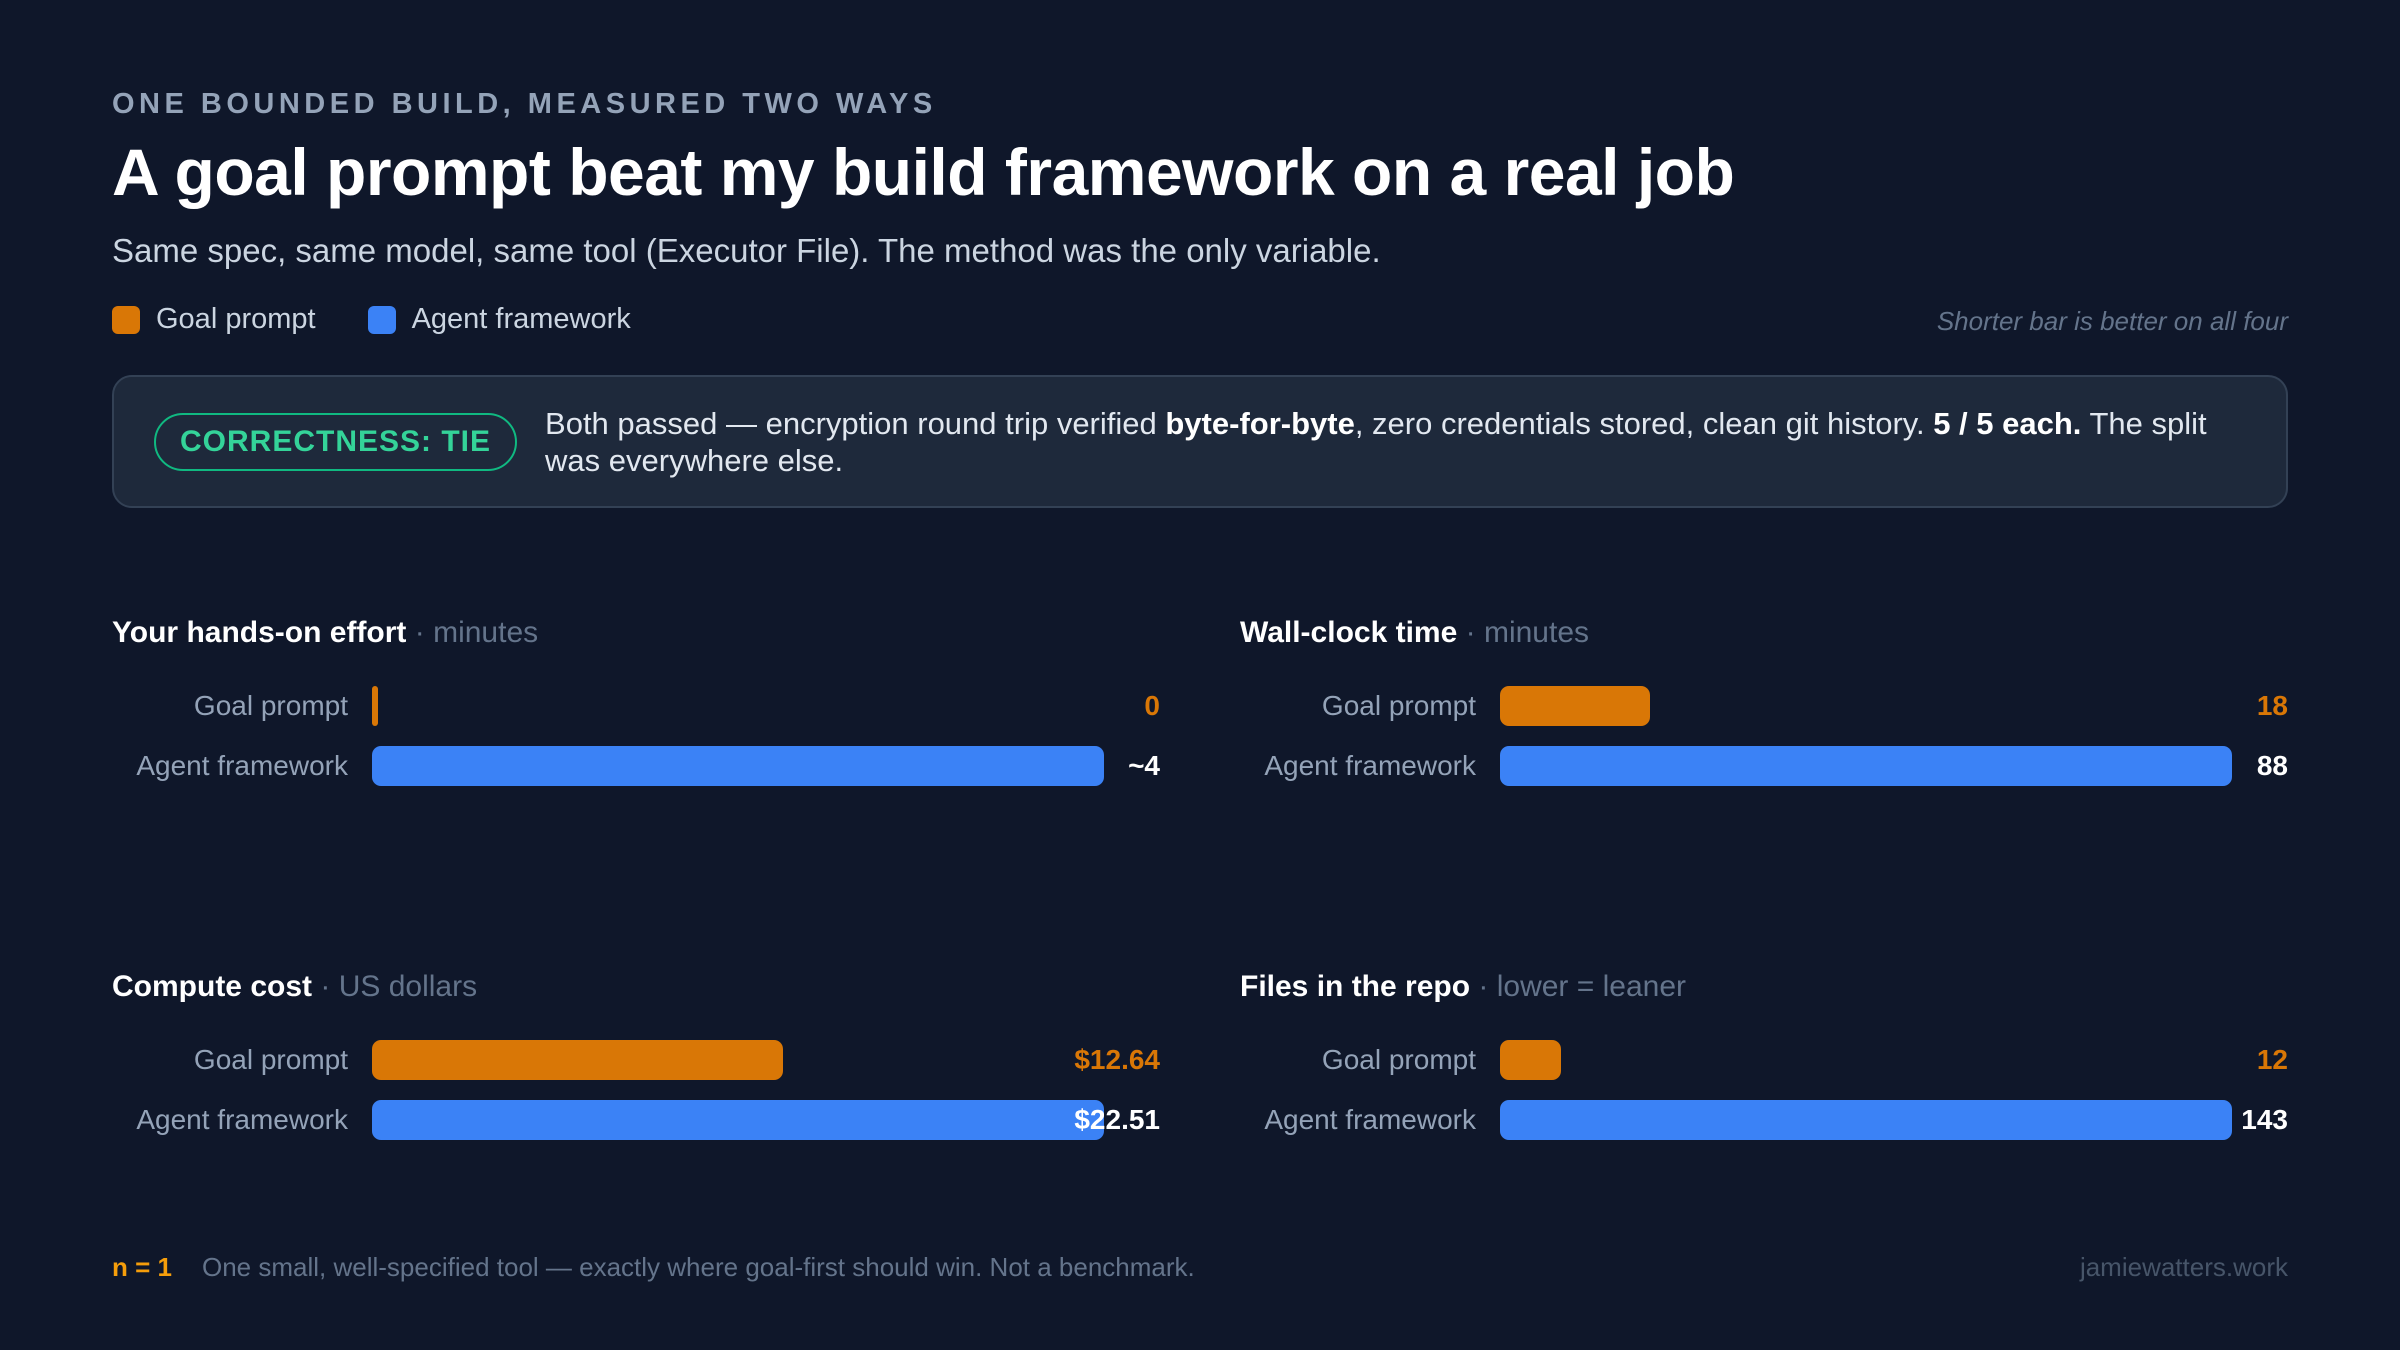 Image resolution: width=2400 pixels, height=1350 pixels. I want to click on bar-row: Agent framework 143, so click(1764, 1119).